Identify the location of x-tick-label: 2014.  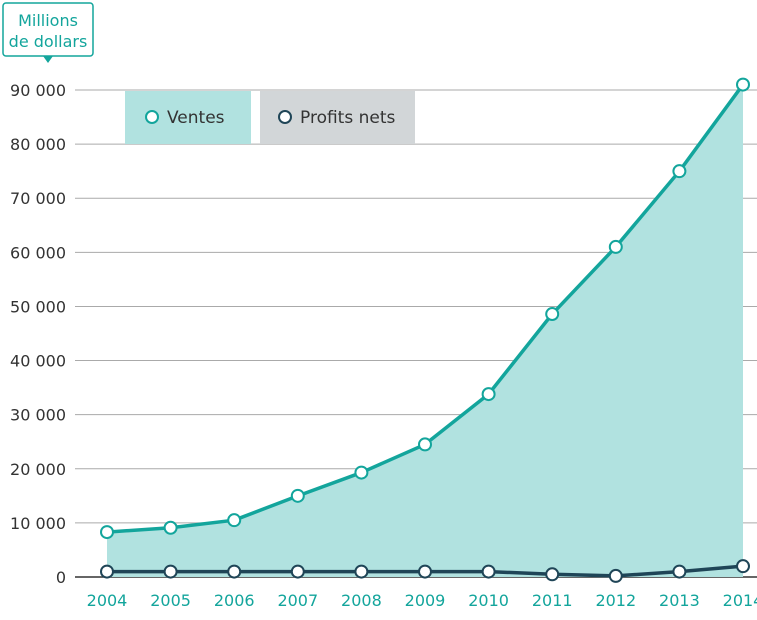
(740, 600).